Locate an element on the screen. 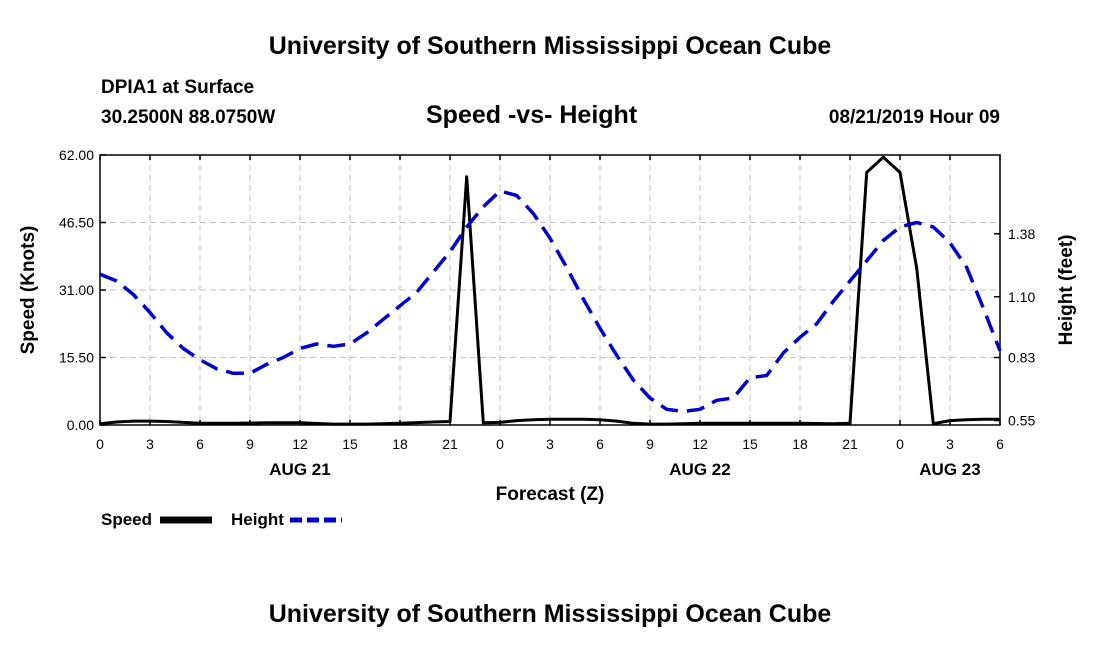 This screenshot has height=650, width=1100. chart-title: Speed -vs- Height is located at coordinates (532, 115).